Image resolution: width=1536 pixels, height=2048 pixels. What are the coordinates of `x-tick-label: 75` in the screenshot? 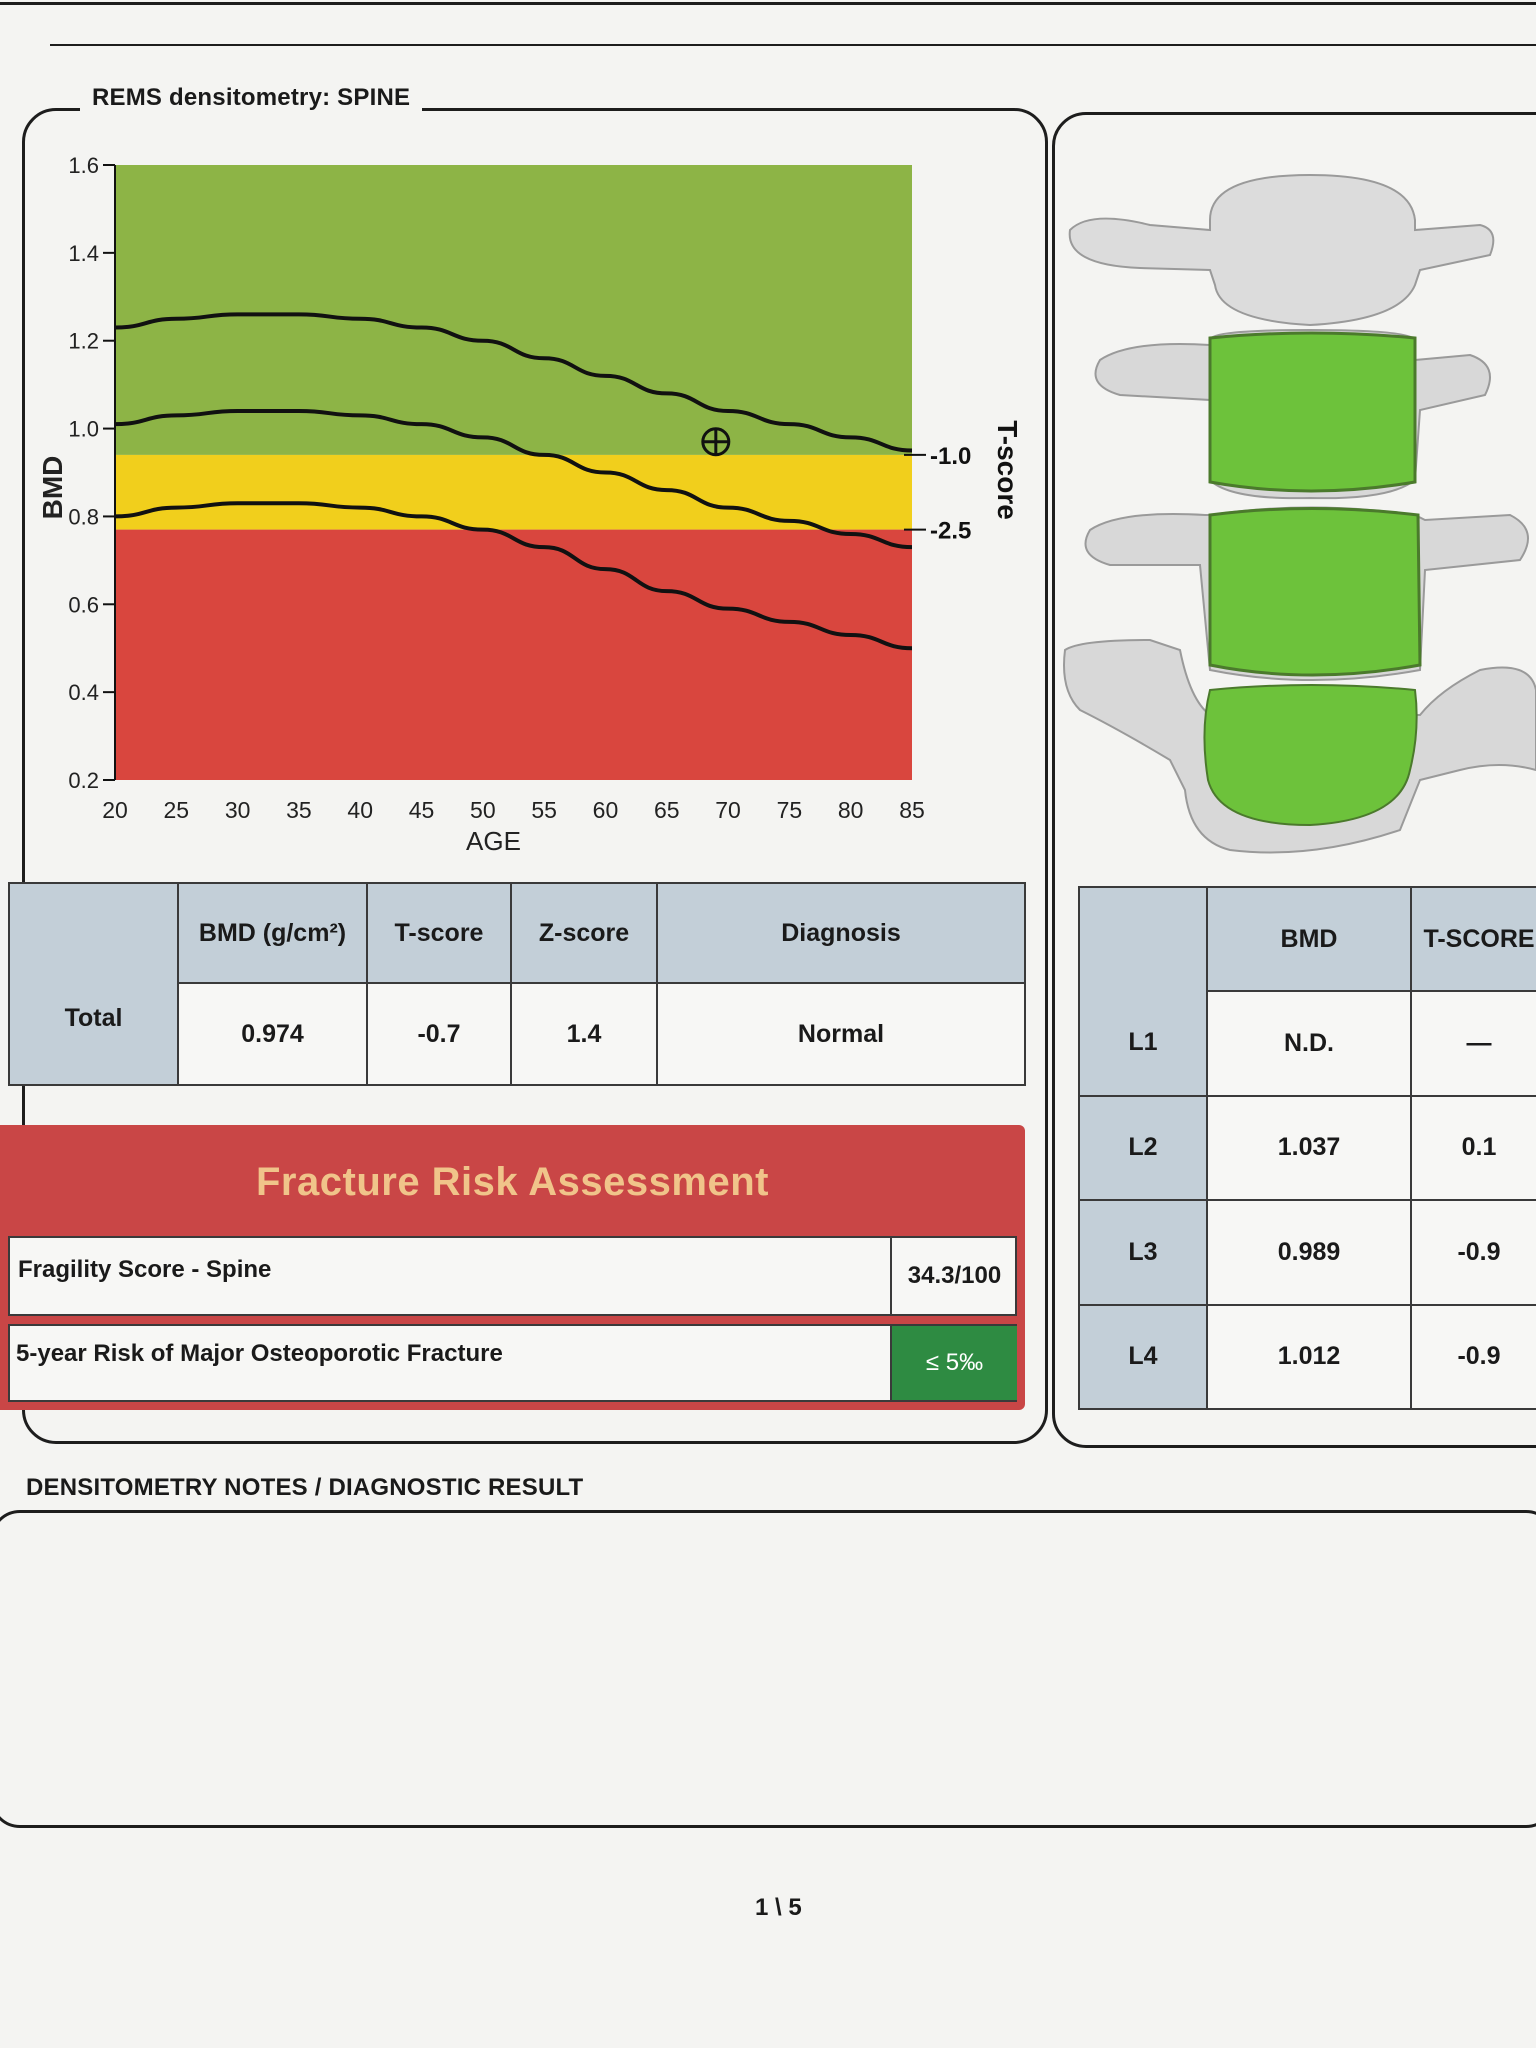 It's located at (790, 810).